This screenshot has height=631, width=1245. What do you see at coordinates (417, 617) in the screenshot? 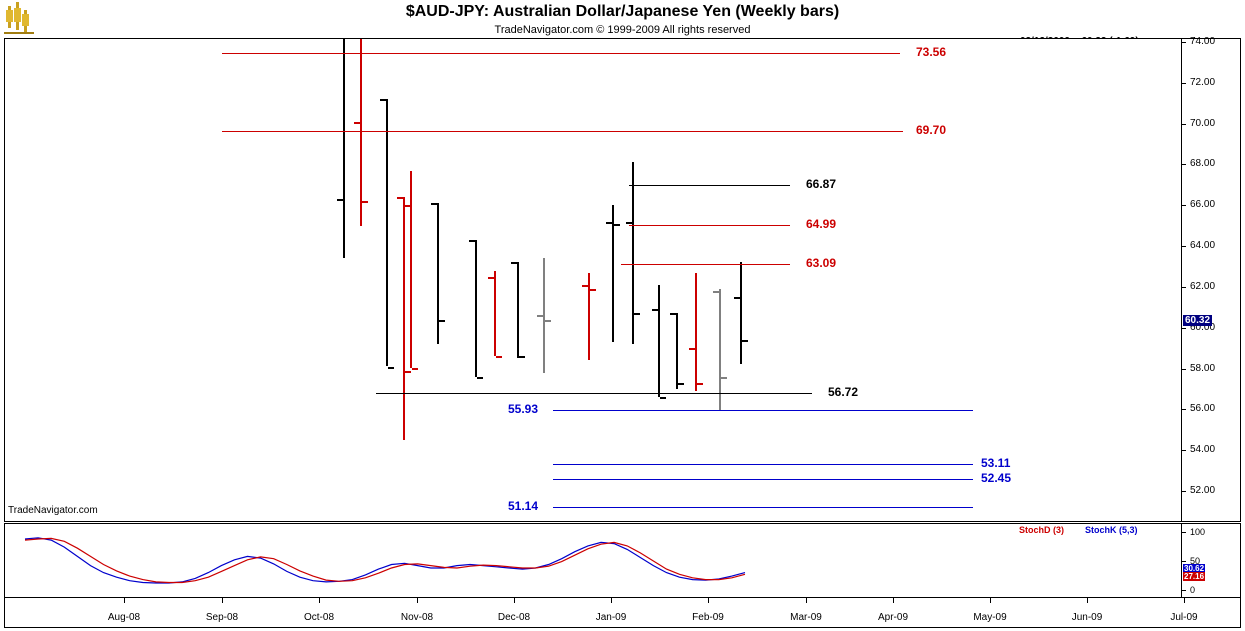
I see `x-axis-tick-label: Nov-08` at bounding box center [417, 617].